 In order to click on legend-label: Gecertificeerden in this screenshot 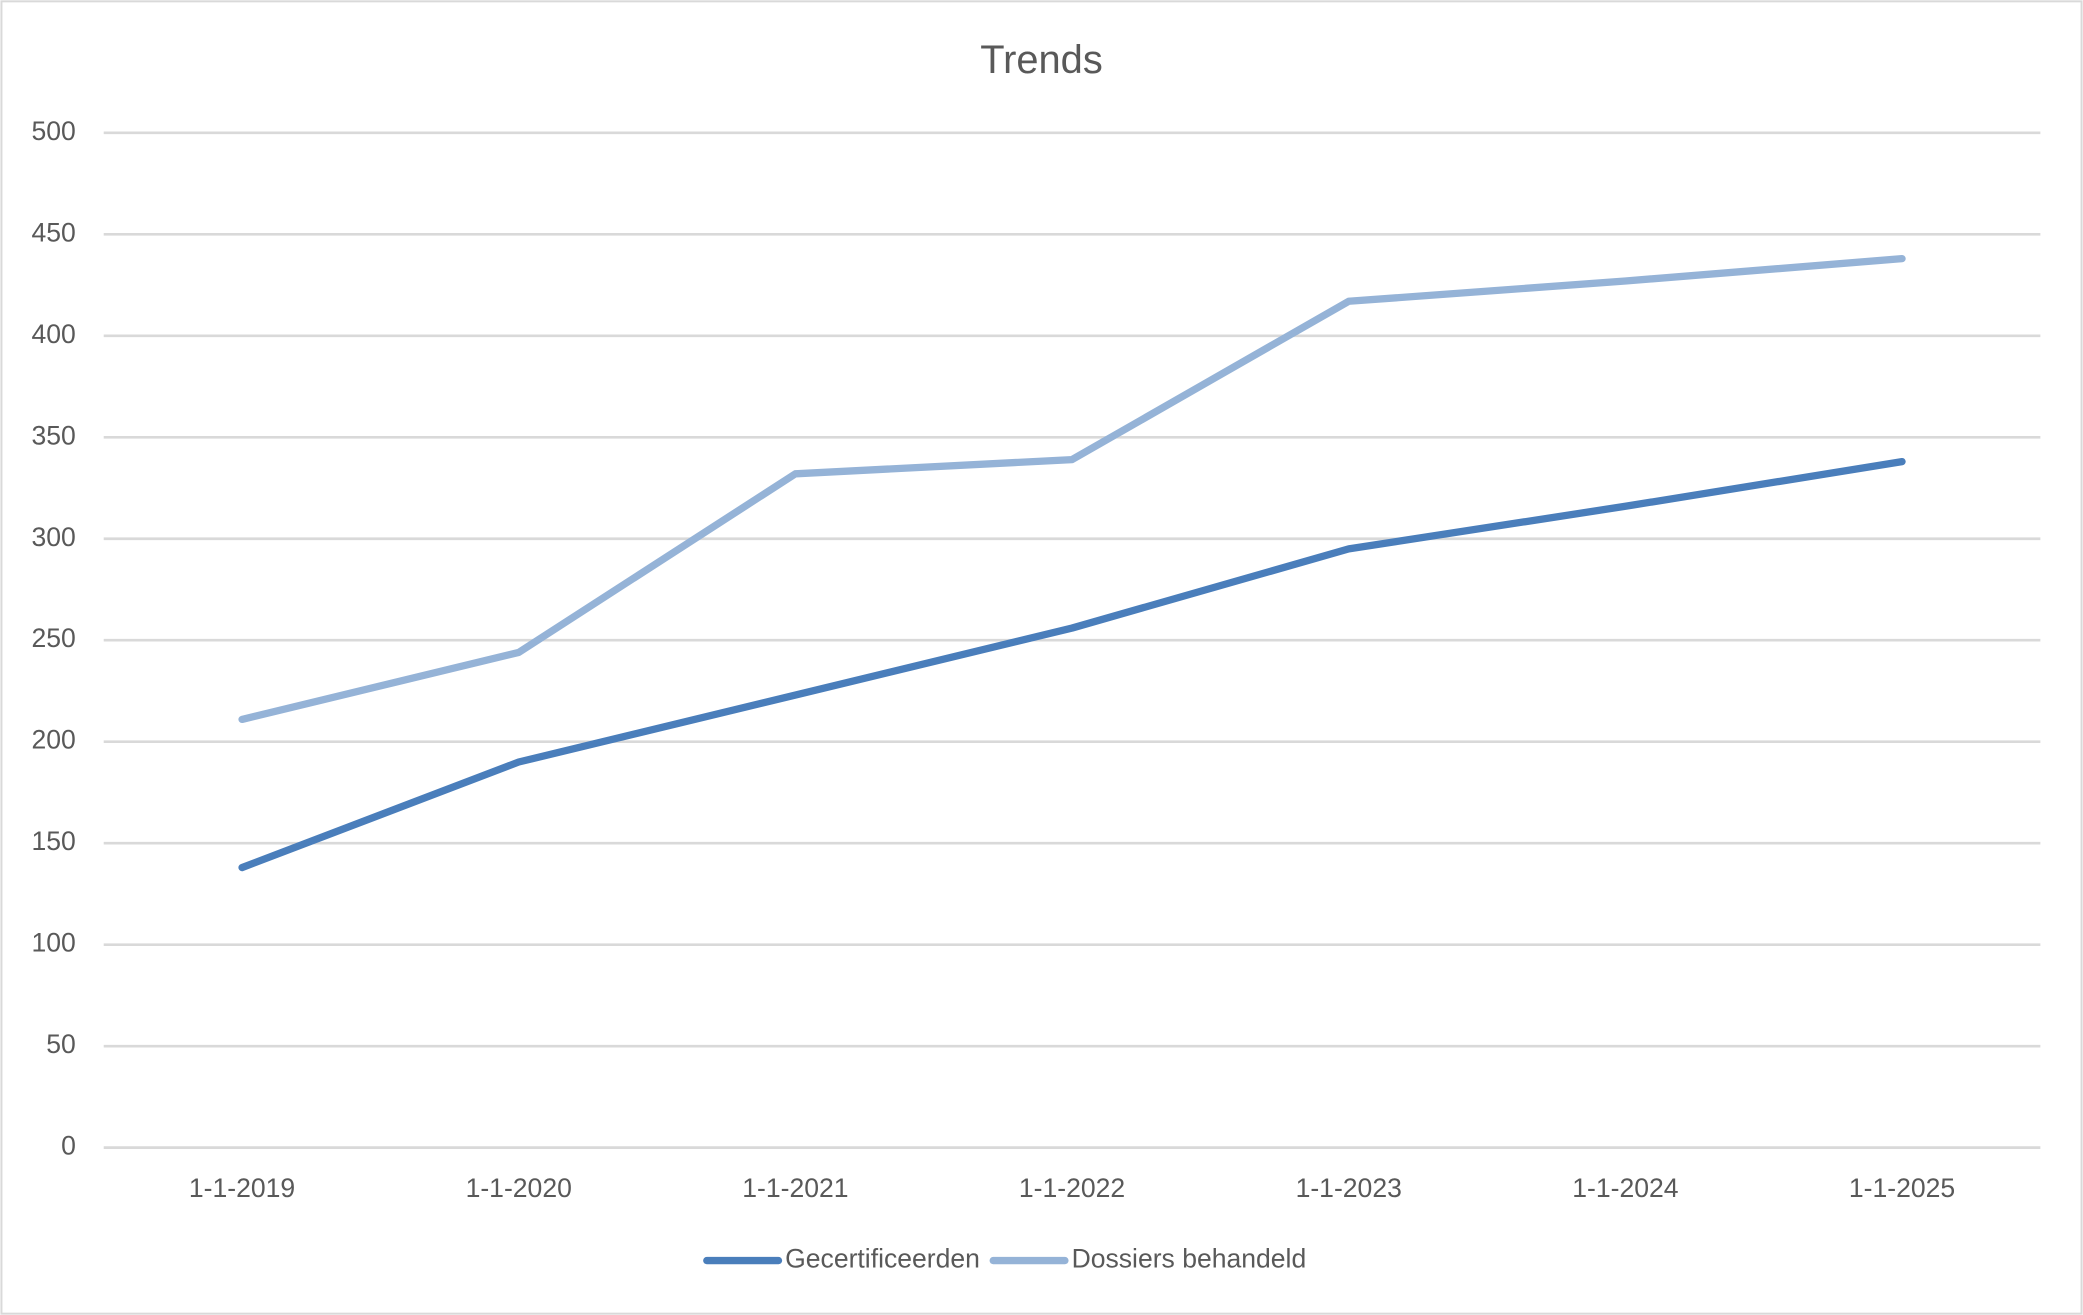, I will do `click(882, 1259)`.